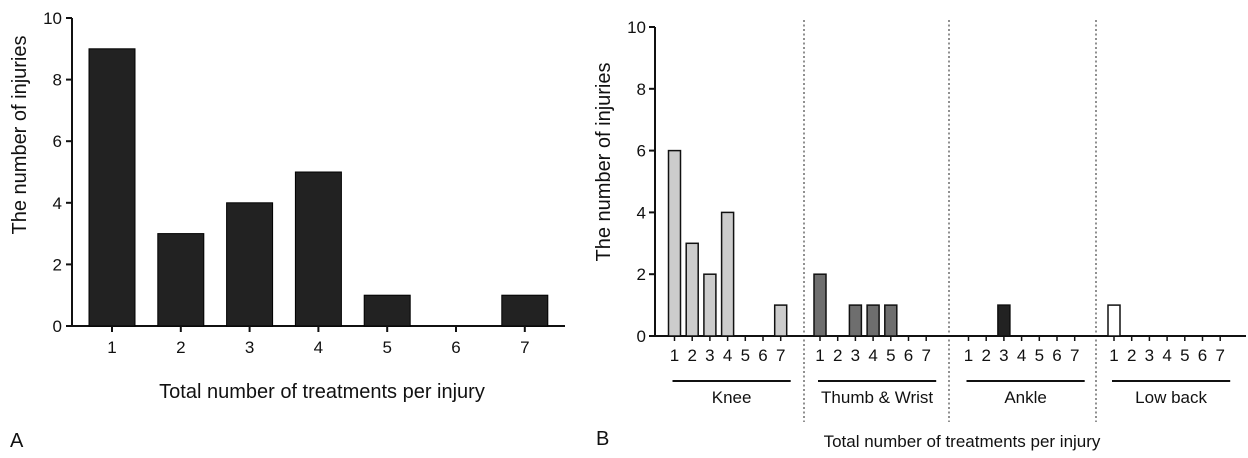 This screenshot has height=458, width=1248. I want to click on group-label: Ankle, so click(1025, 397).